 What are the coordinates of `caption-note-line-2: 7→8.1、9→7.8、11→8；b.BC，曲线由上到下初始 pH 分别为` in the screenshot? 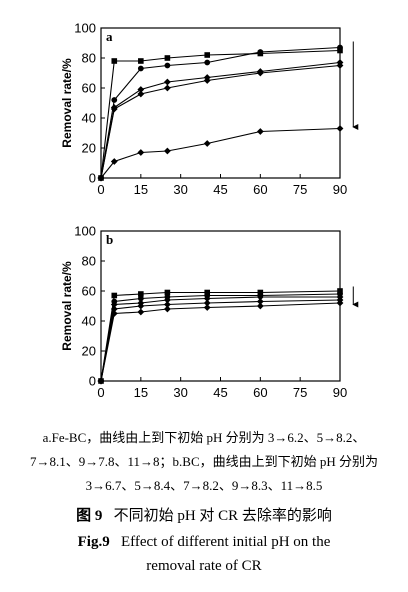 It's located at (204, 461).